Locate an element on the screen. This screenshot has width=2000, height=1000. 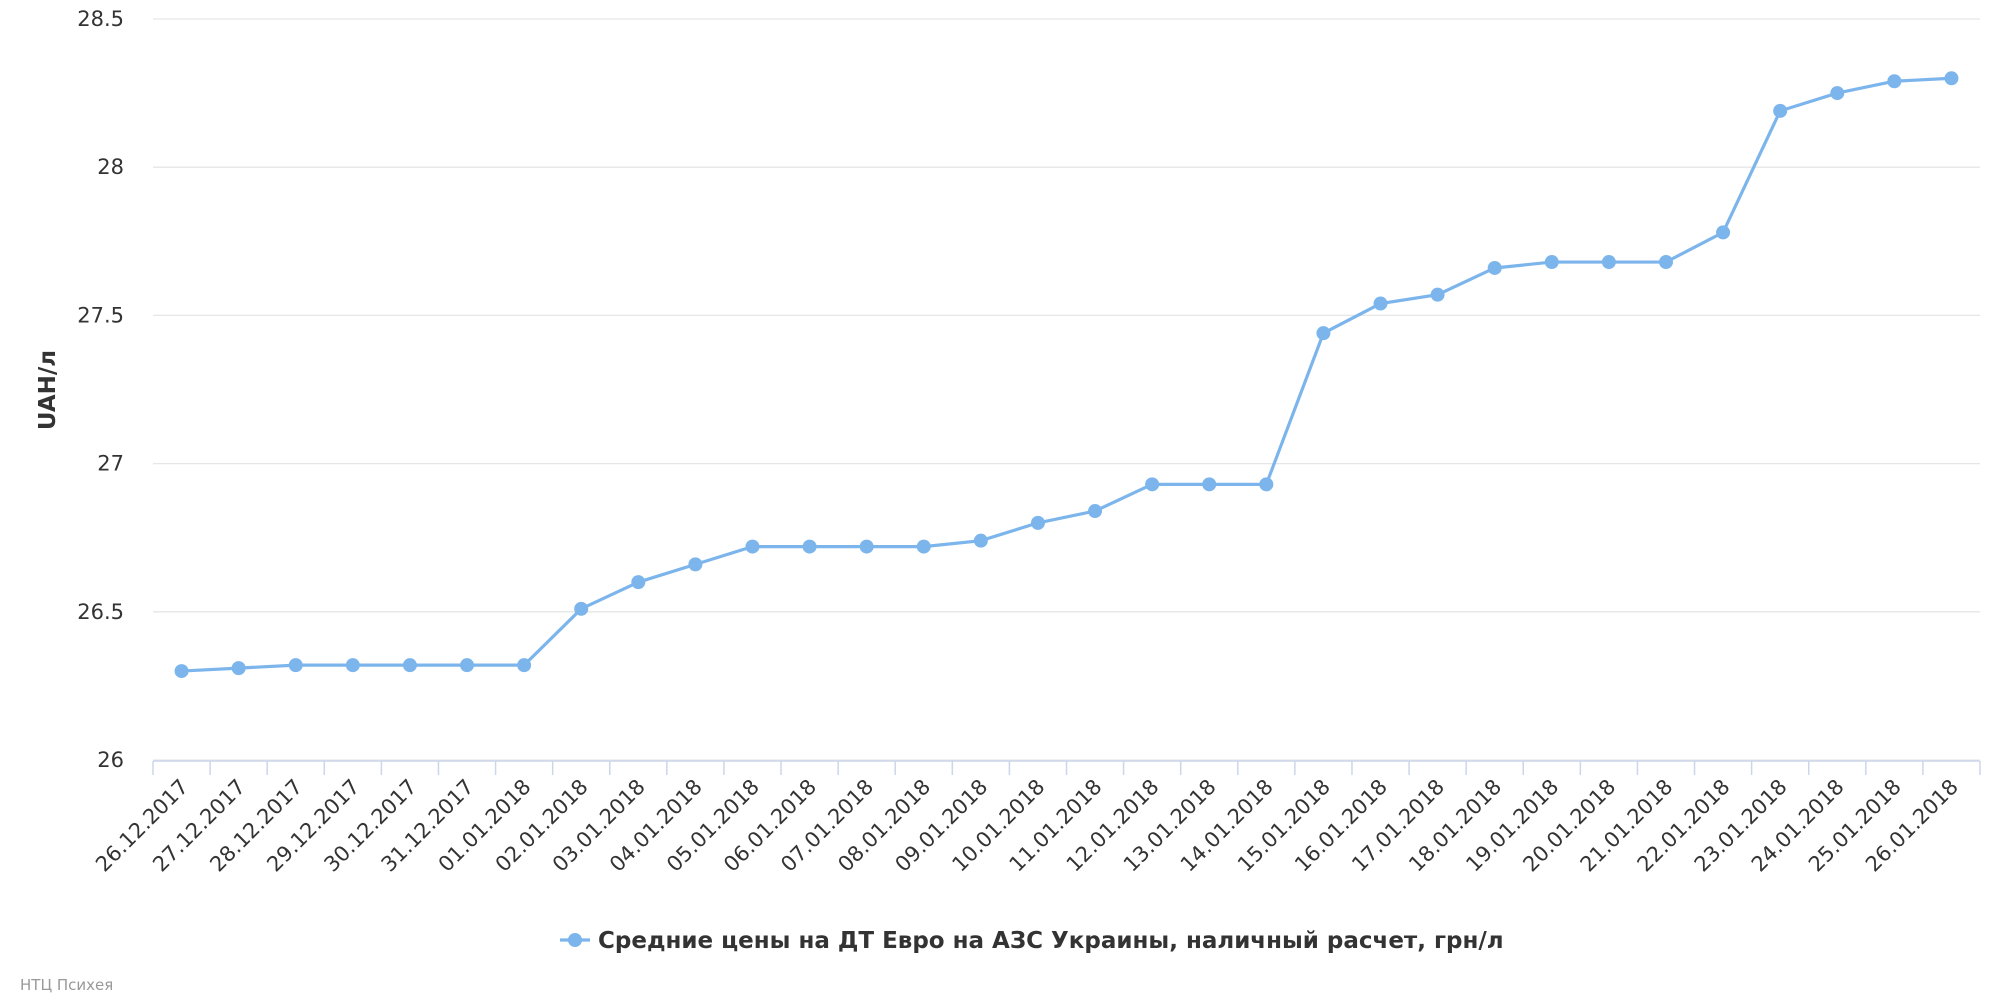
y-tick-label: 27.5 is located at coordinates (100, 315).